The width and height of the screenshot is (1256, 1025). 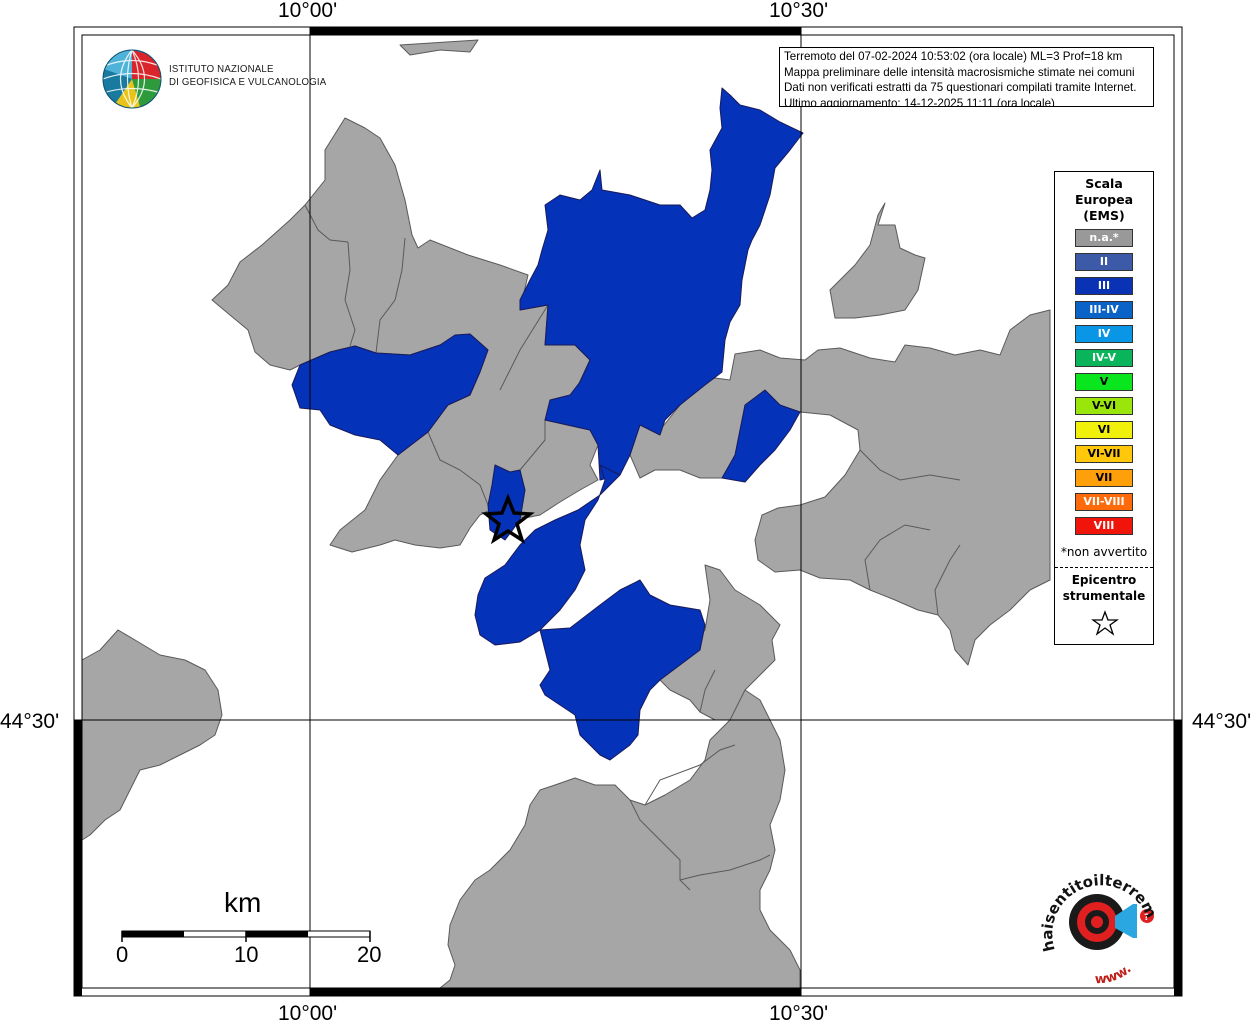 What do you see at coordinates (1104, 580) in the screenshot?
I see `legend-epicenter-line1: Epicentro` at bounding box center [1104, 580].